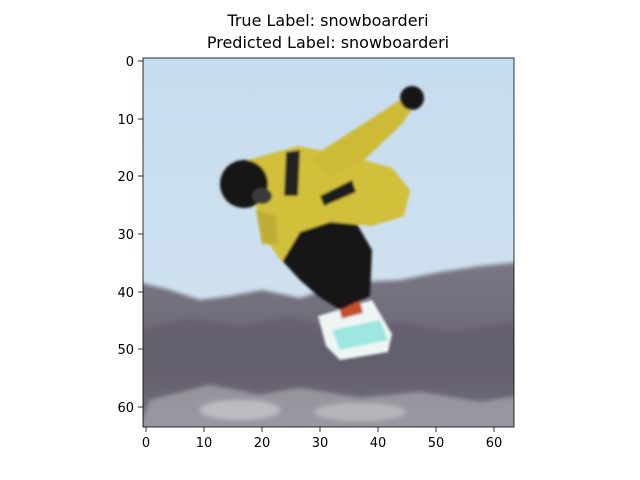  I want to click on y-axis: 0 10 20 30 40 50 60, so click(130, 235).